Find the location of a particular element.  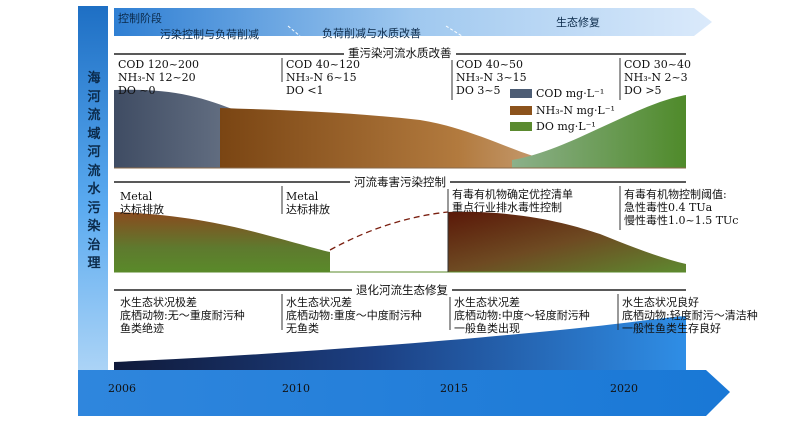

year-2015: 2015 is located at coordinates (454, 388).